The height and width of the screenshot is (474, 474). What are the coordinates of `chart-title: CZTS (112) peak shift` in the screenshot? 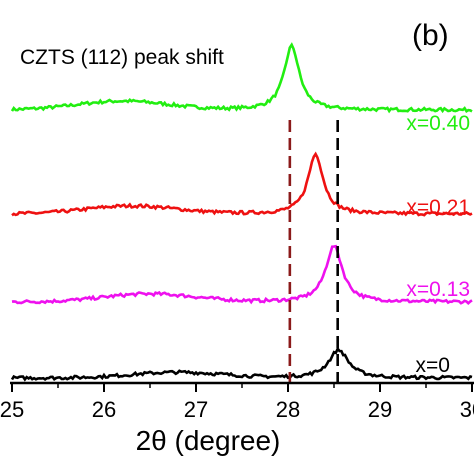 It's located at (122, 57).